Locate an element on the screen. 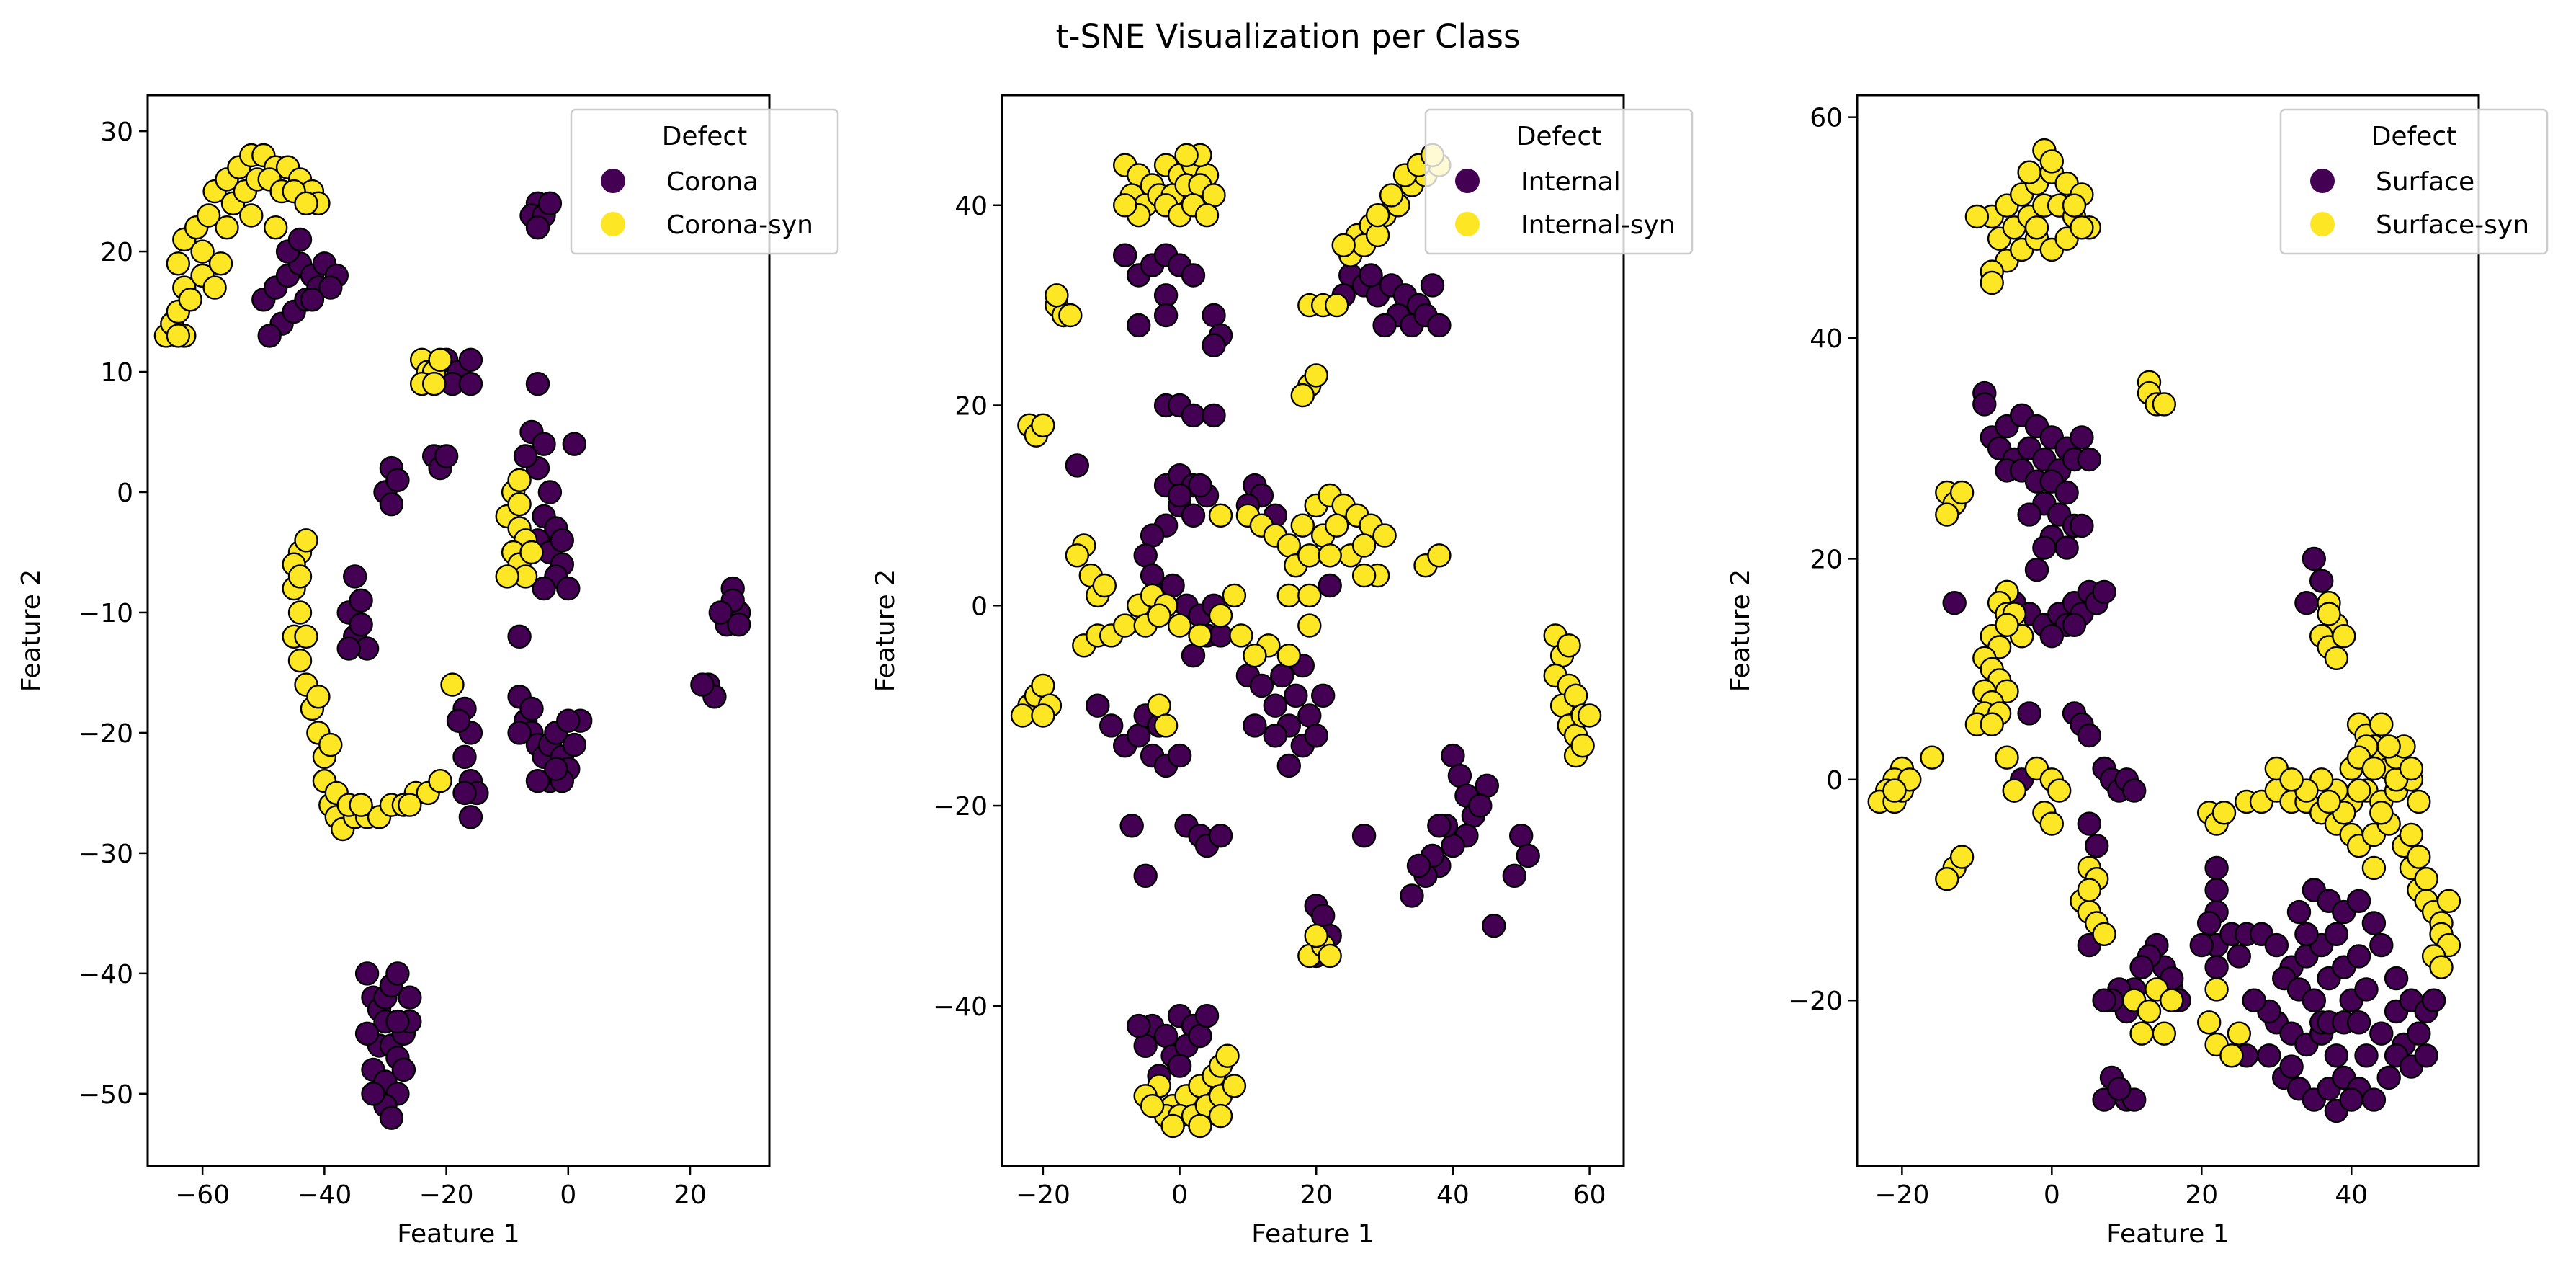 The image size is (2576, 1282). legend-label-real: Internal is located at coordinates (1571, 182).